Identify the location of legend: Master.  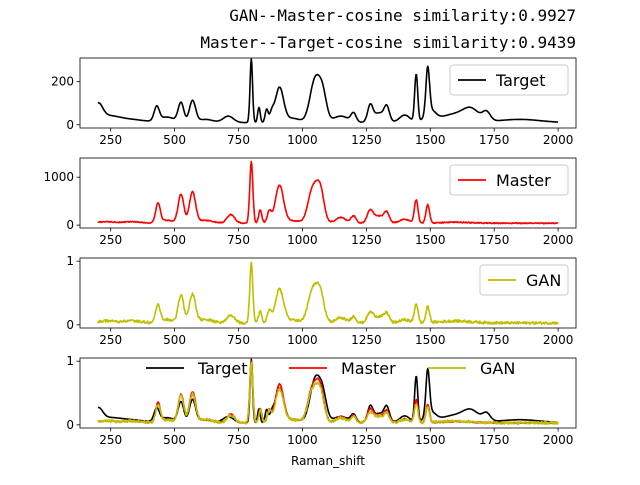
(509, 180).